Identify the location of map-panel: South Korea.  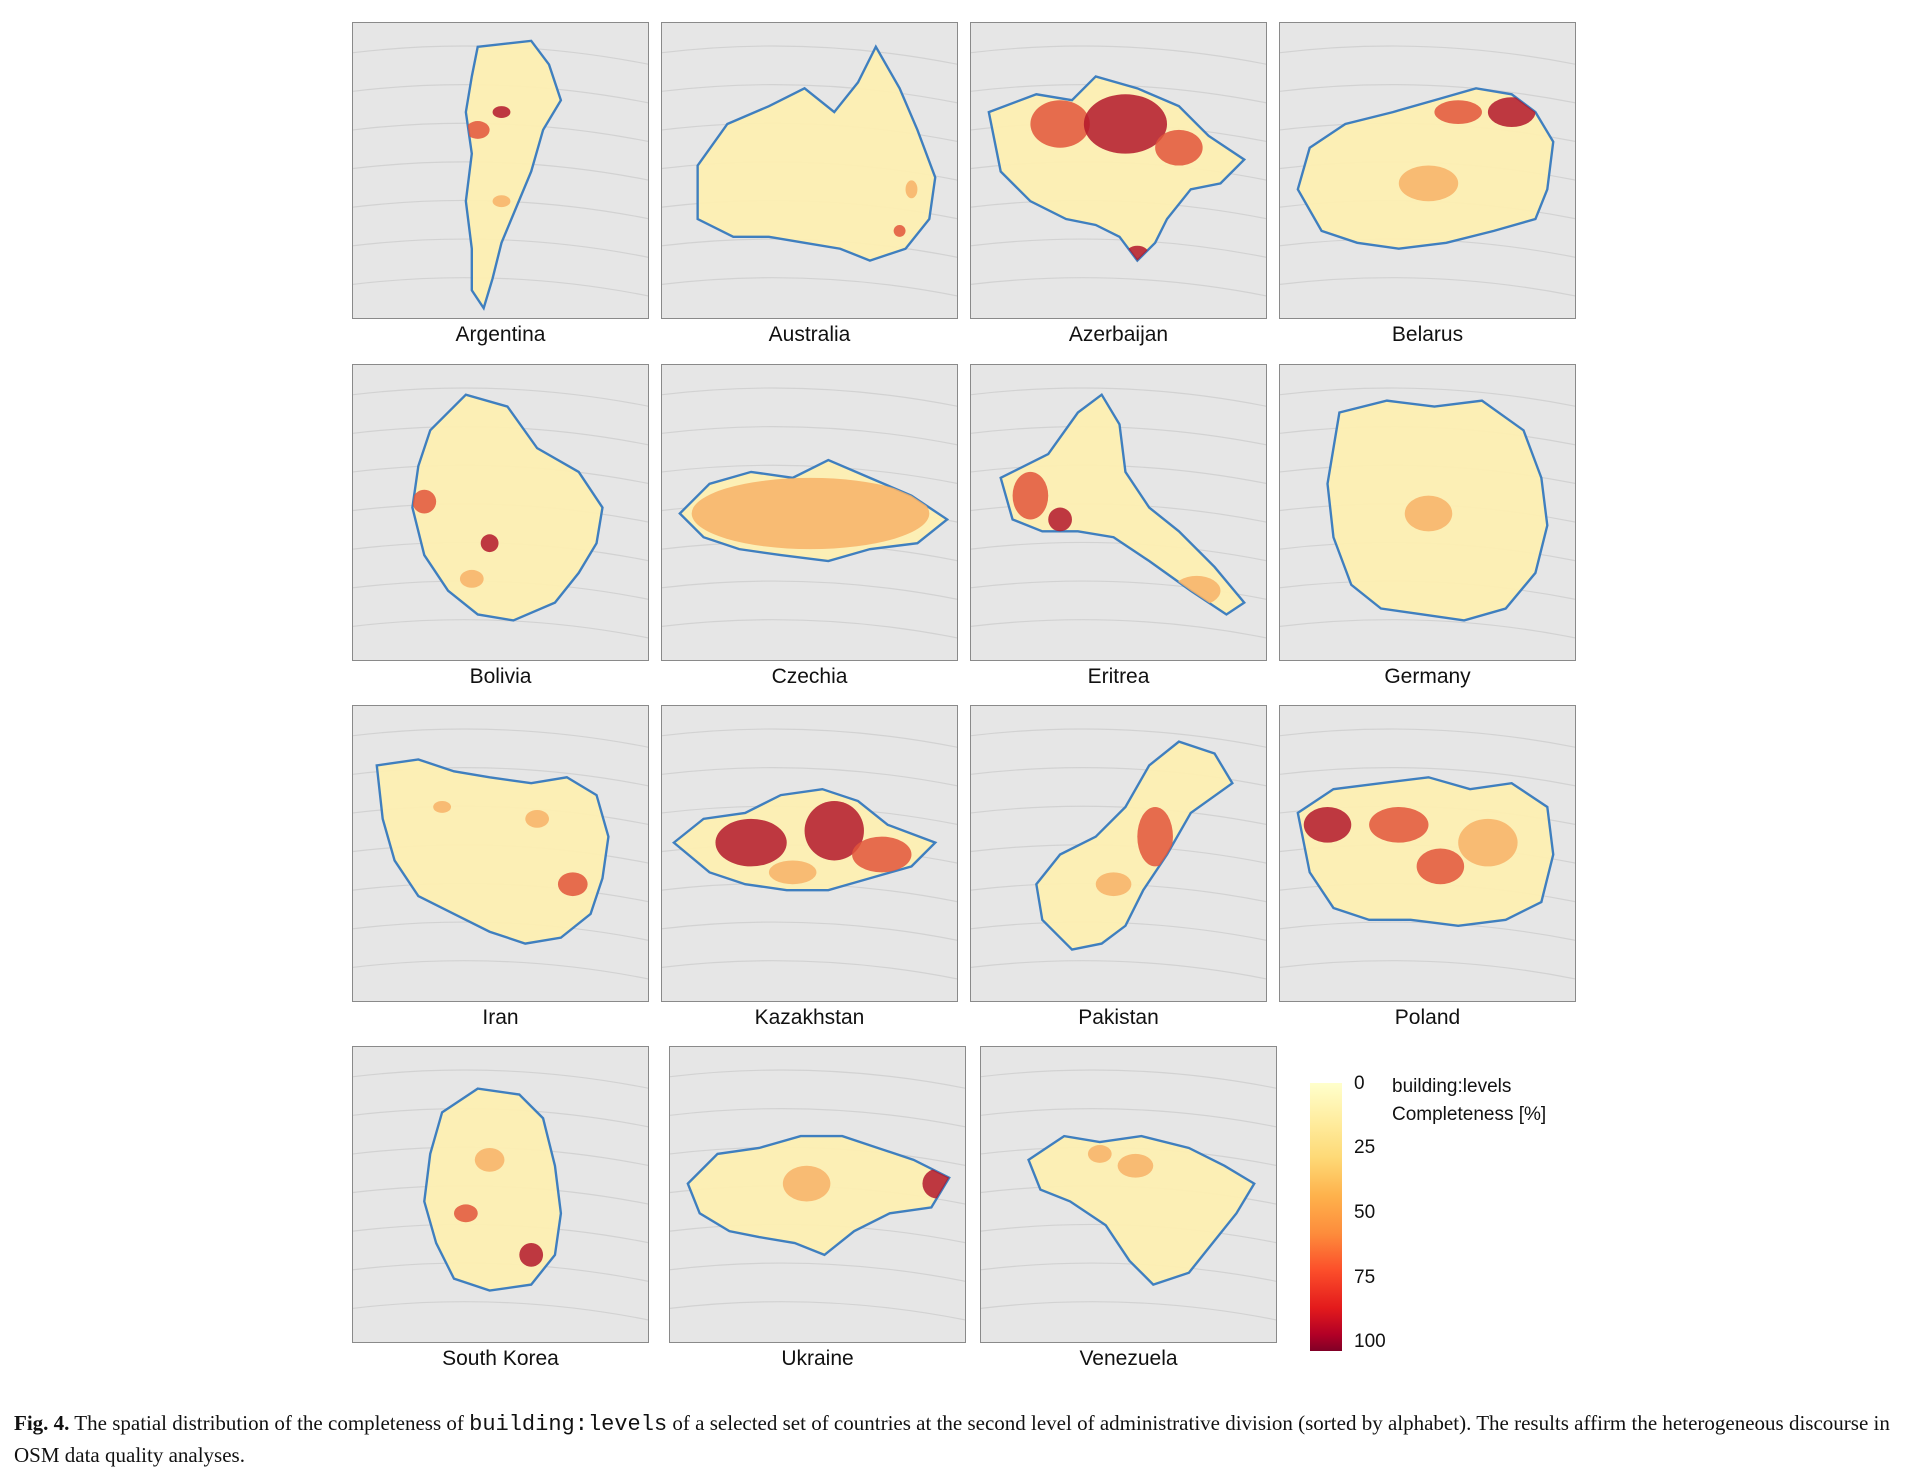
(500, 1212).